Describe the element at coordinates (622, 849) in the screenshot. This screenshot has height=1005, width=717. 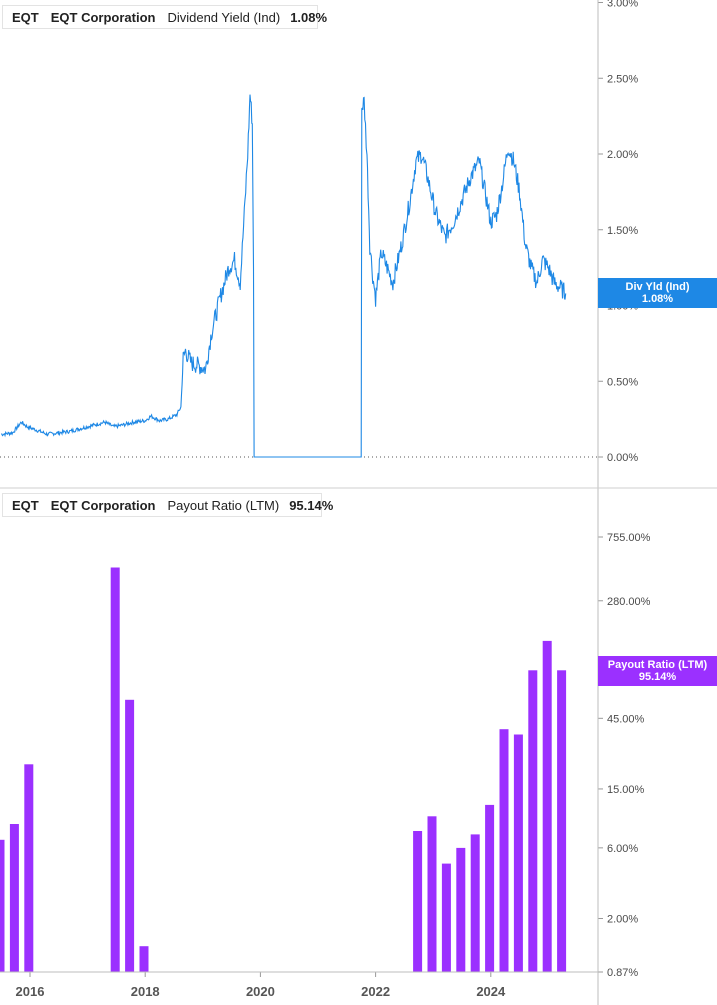
I see `y-tick-label: 6.00%` at that location.